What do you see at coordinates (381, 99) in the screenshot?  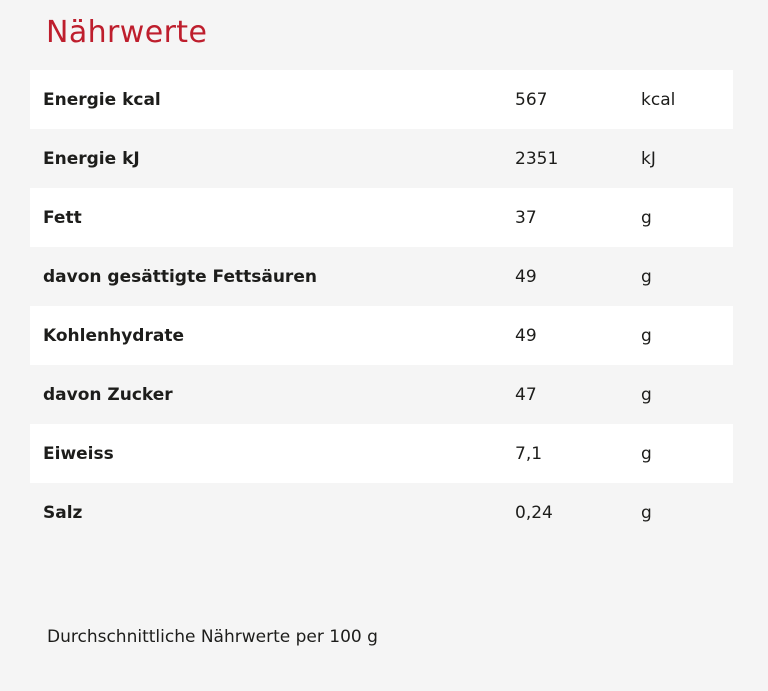 I see `table-row: Energie kcal 567 kcal` at bounding box center [381, 99].